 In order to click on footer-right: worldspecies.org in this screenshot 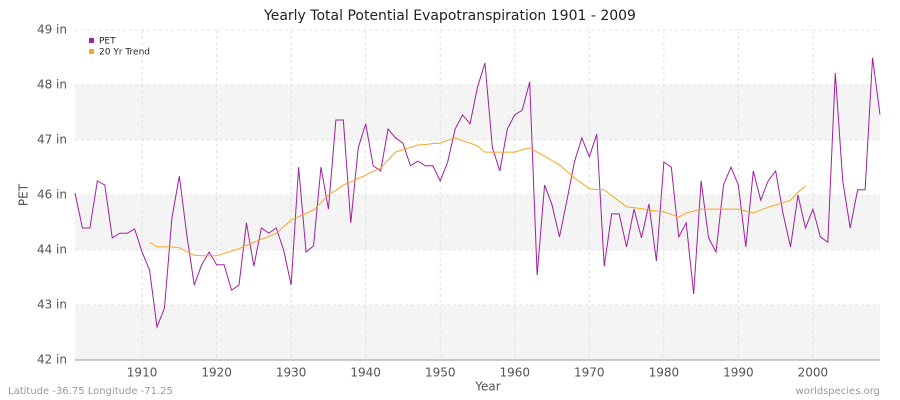, I will do `click(838, 391)`.